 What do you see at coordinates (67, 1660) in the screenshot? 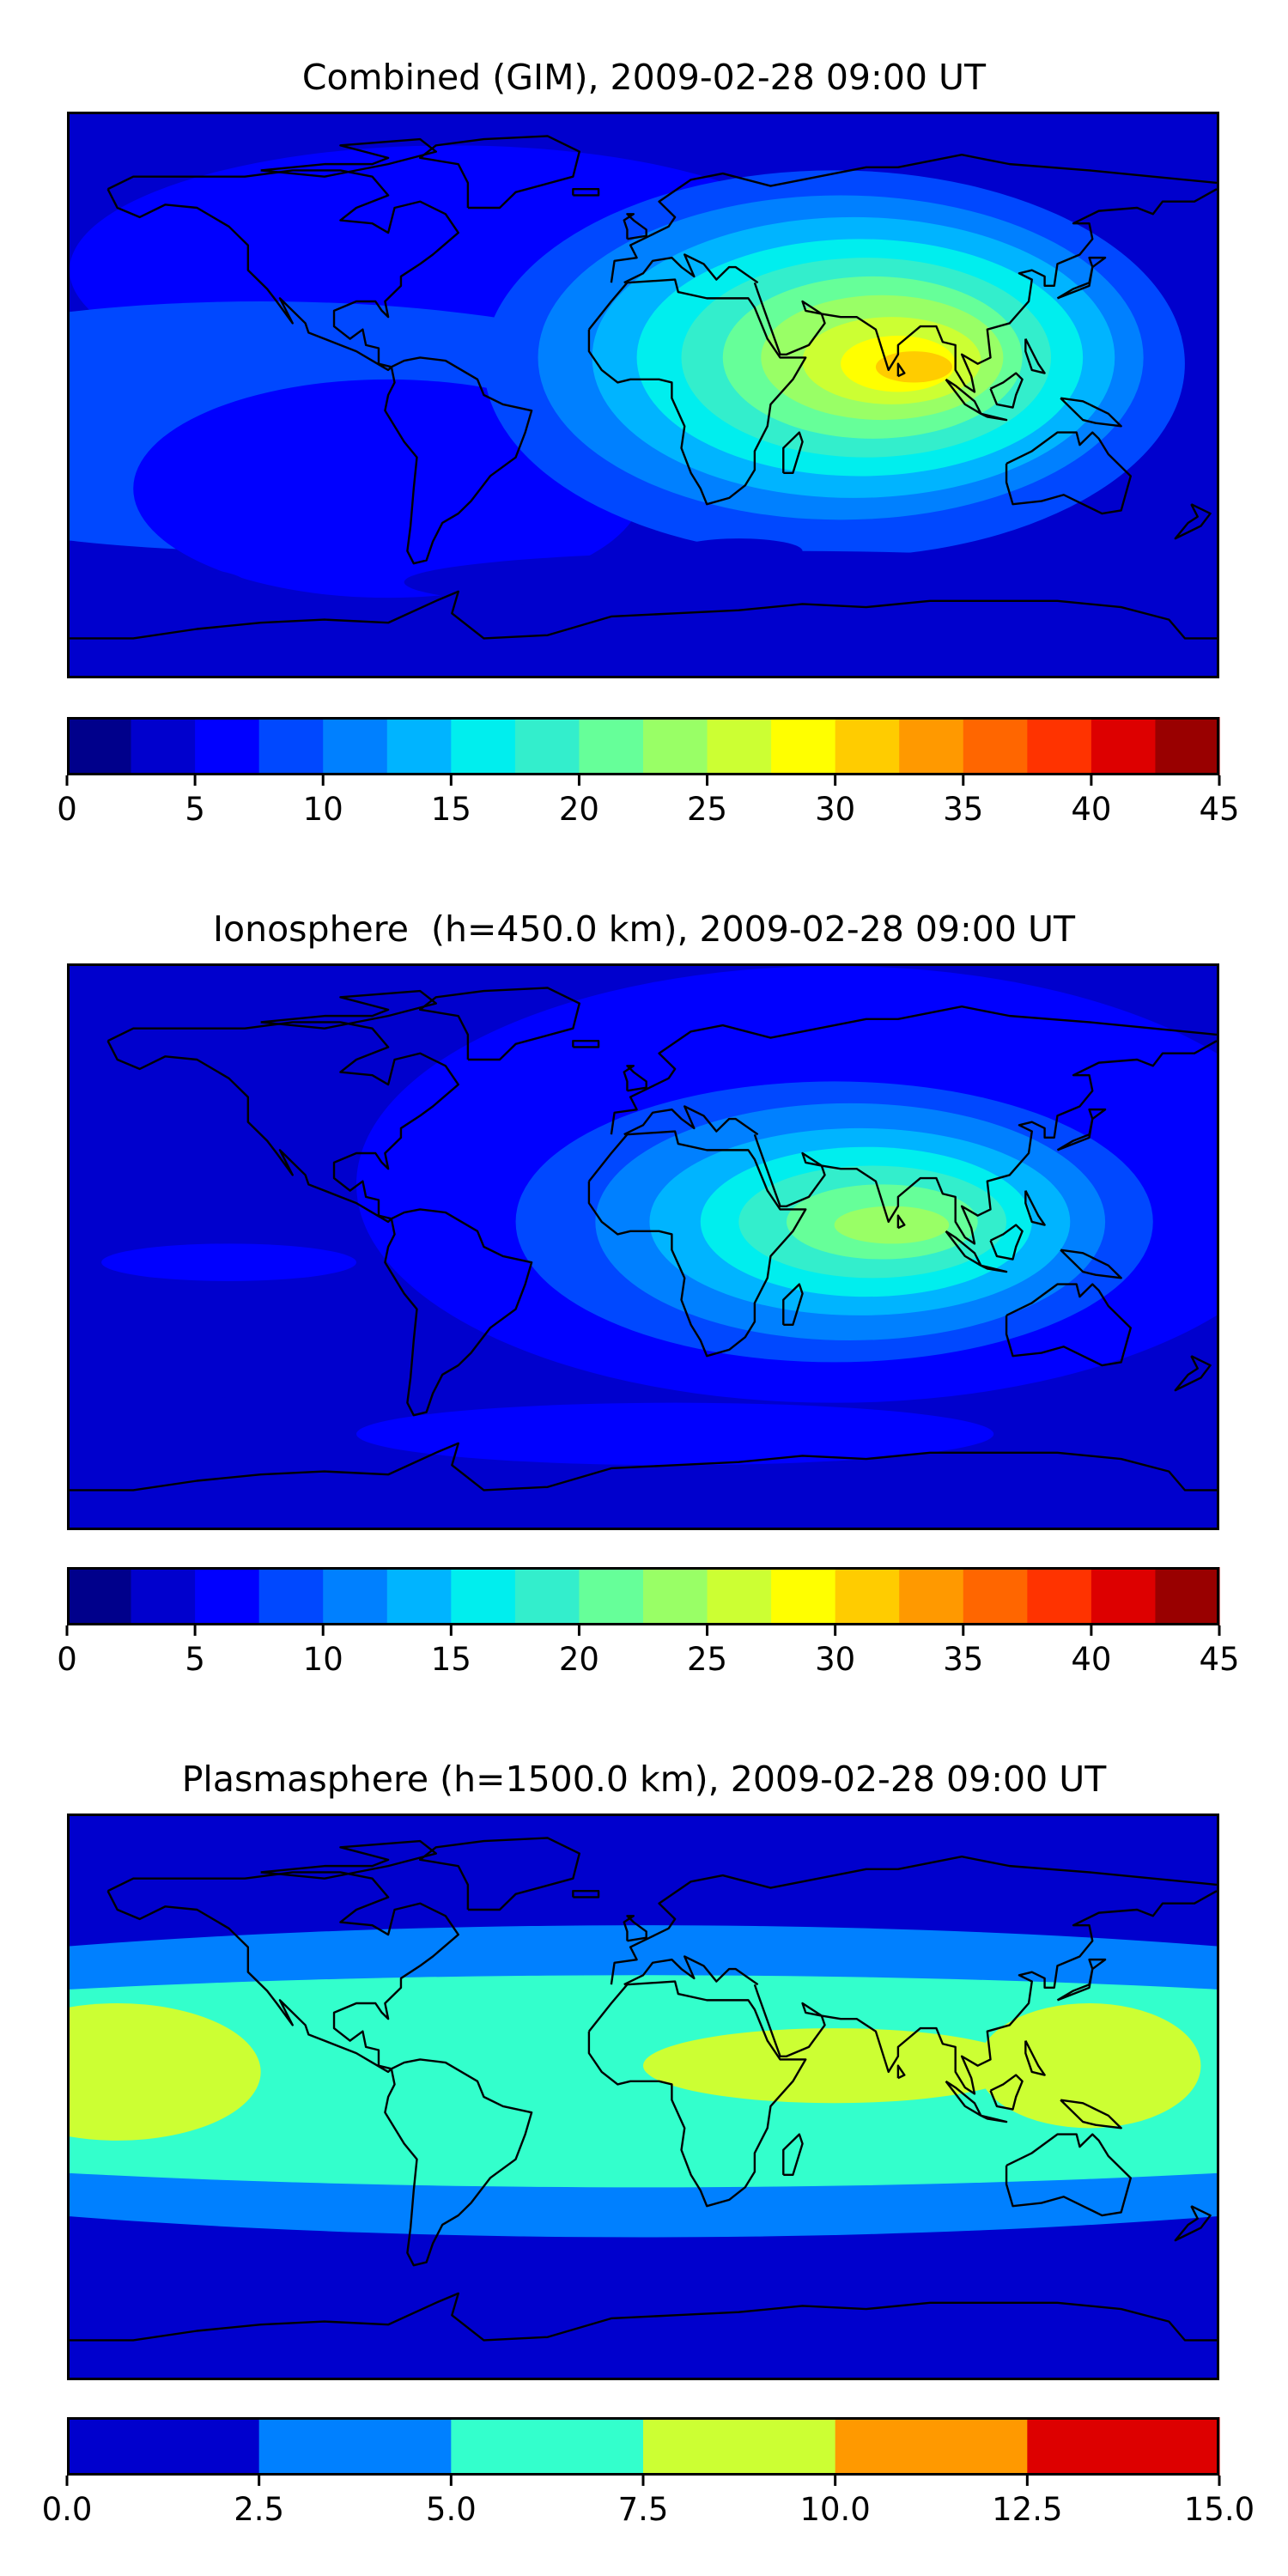
I see `colorbar-tick-label: 0` at bounding box center [67, 1660].